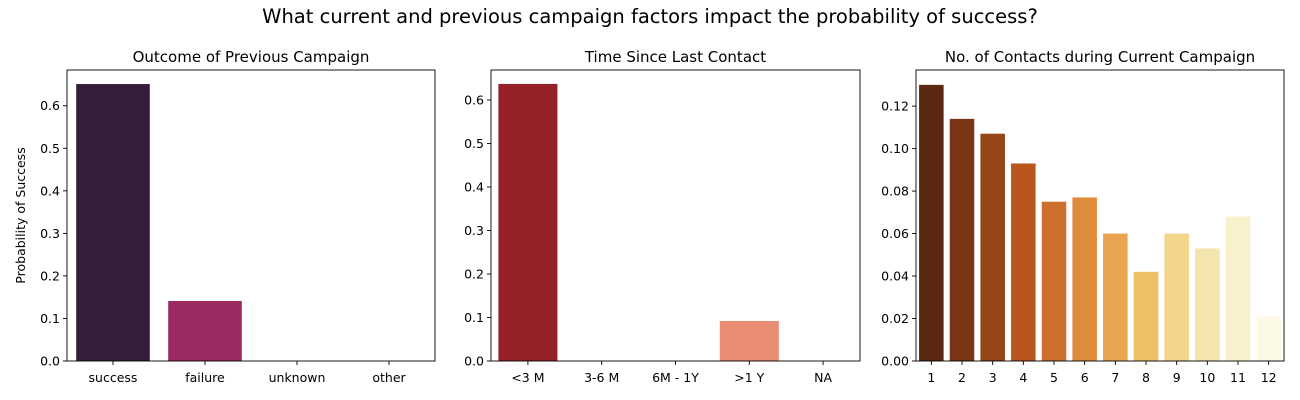  I want to click on xtick-label: 11, so click(1238, 377).